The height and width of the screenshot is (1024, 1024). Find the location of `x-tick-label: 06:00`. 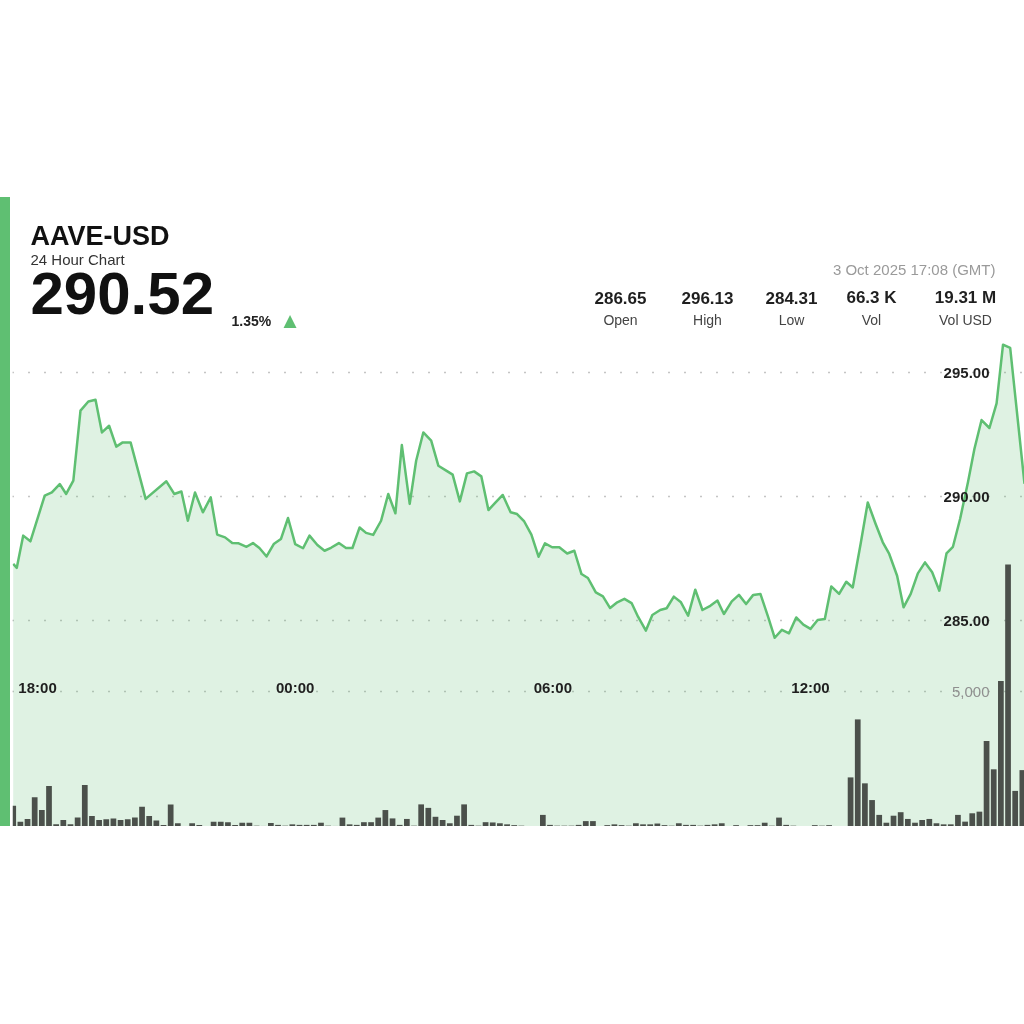

x-tick-label: 06:00 is located at coordinates (553, 687).